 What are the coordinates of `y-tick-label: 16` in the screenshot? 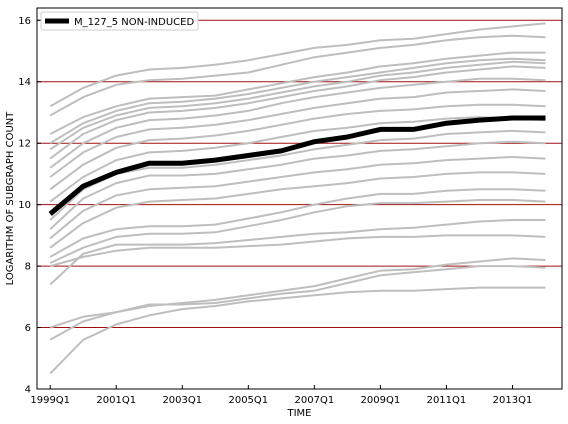 It's located at (24, 21).